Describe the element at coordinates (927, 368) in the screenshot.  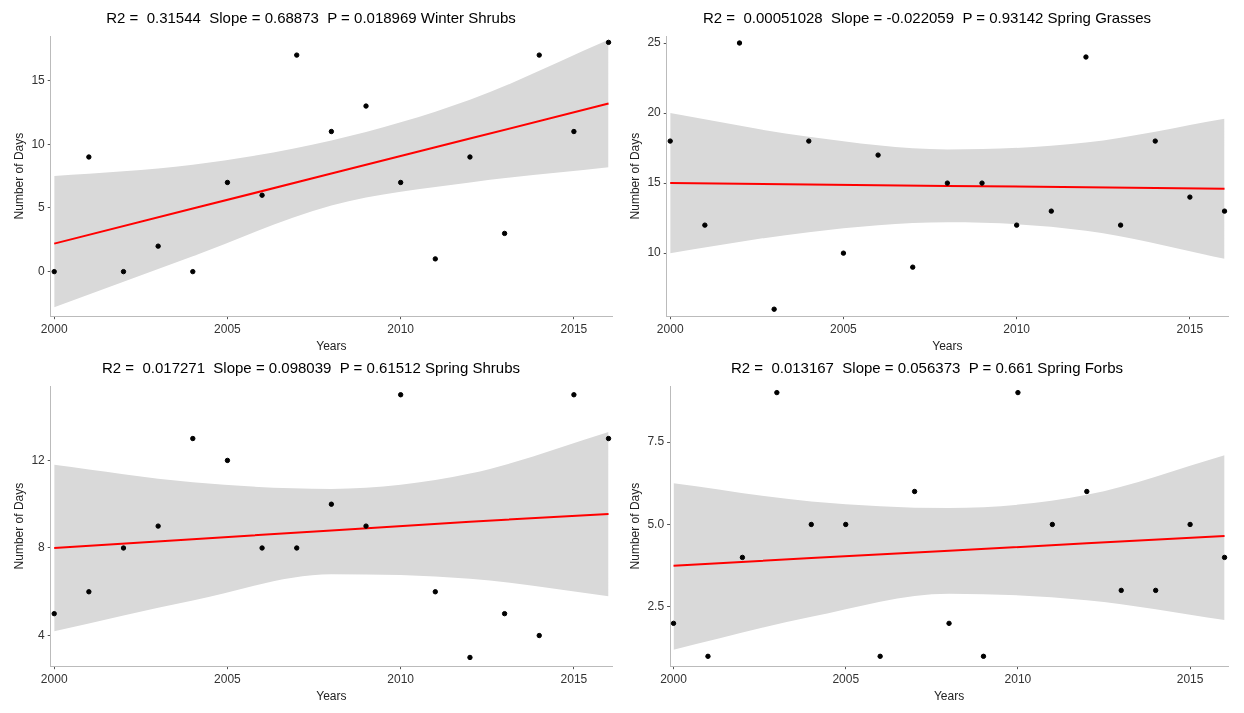
I see `chart-title: R2 = 0.013167 Slope = 0.056373 P = 0.661 Spring Forbs` at that location.